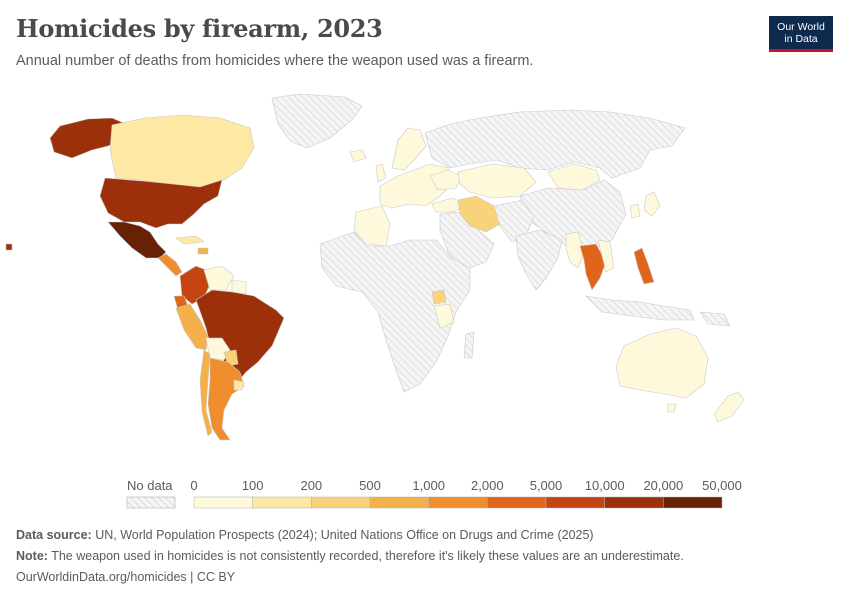 The width and height of the screenshot is (850, 600). What do you see at coordinates (605, 485) in the screenshot?
I see `legend-threshold-label: 10,000` at bounding box center [605, 485].